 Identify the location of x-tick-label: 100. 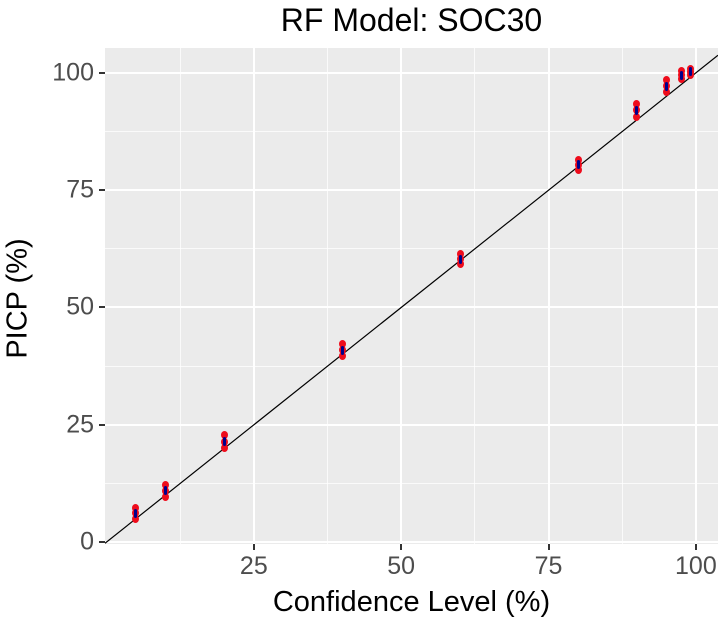
(696, 566).